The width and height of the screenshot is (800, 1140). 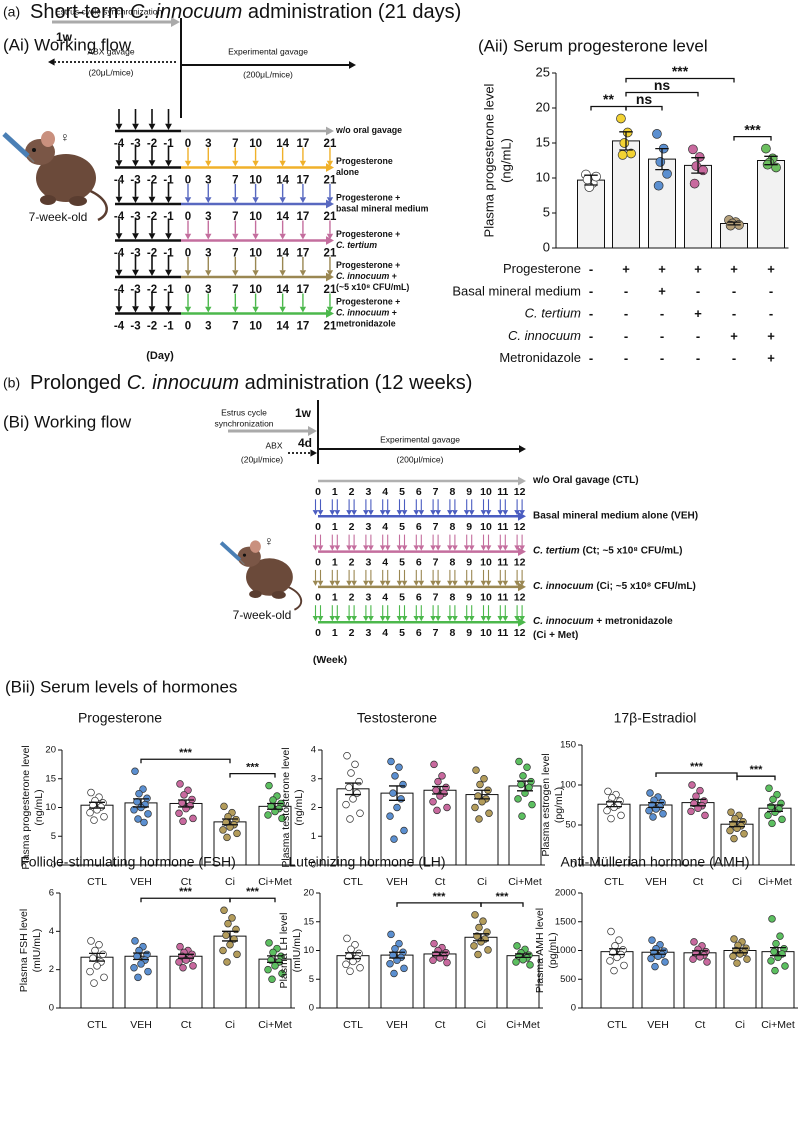 I want to click on text-run: C. innocuum, so click(x=563, y=621).